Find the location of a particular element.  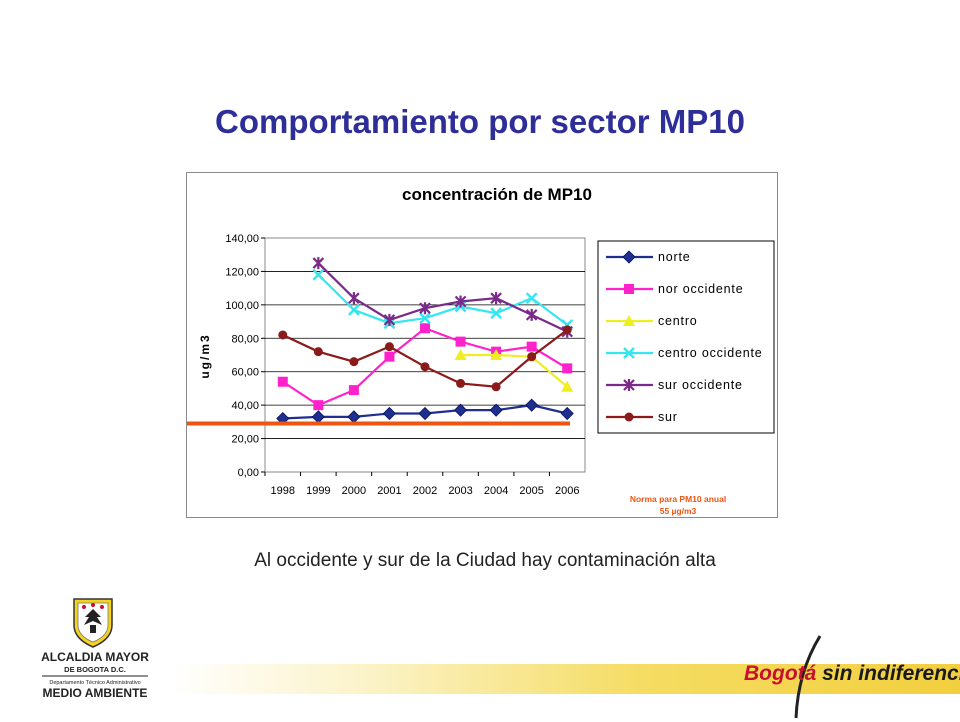

y-tick-label: 0,00 is located at coordinates (248, 473).